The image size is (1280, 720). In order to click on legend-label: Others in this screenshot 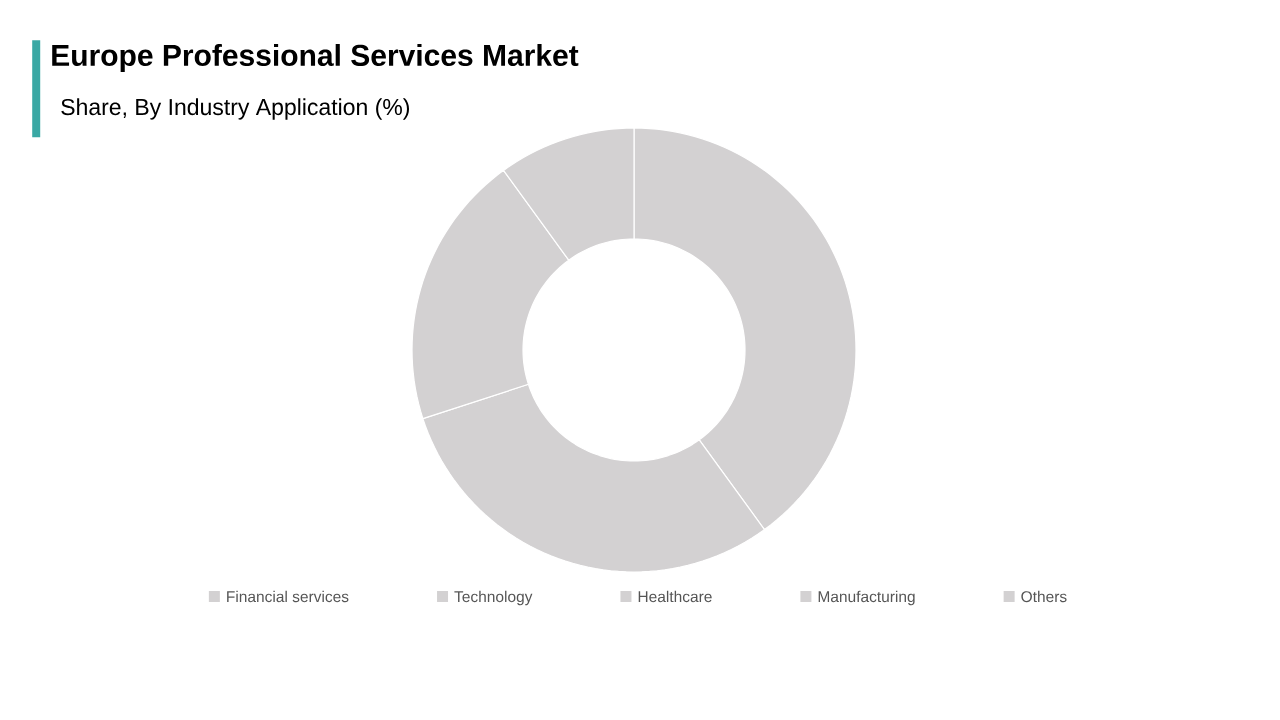, I will do `click(1044, 596)`.